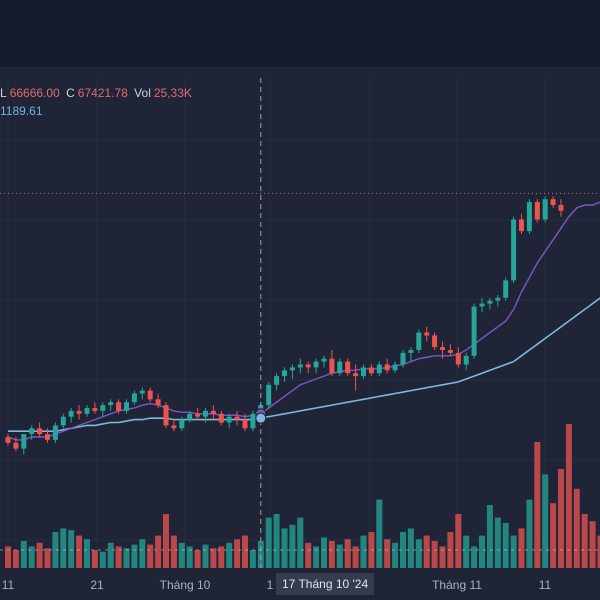 The height and width of the screenshot is (600, 600). What do you see at coordinates (457, 585) in the screenshot?
I see `time-tick: Tháng 11` at bounding box center [457, 585].